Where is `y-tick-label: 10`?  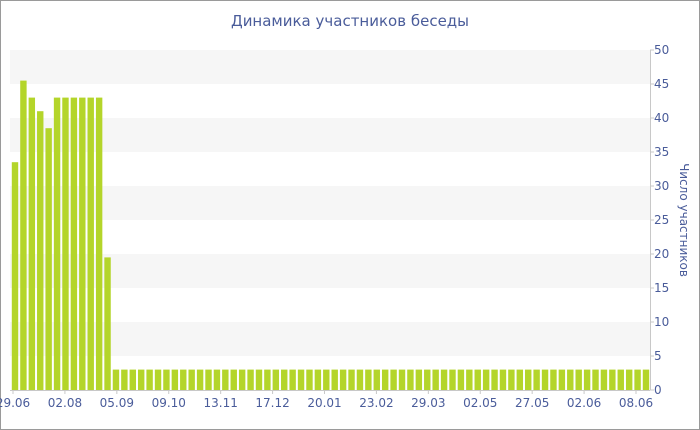 y-tick-label: 10 is located at coordinates (661, 322).